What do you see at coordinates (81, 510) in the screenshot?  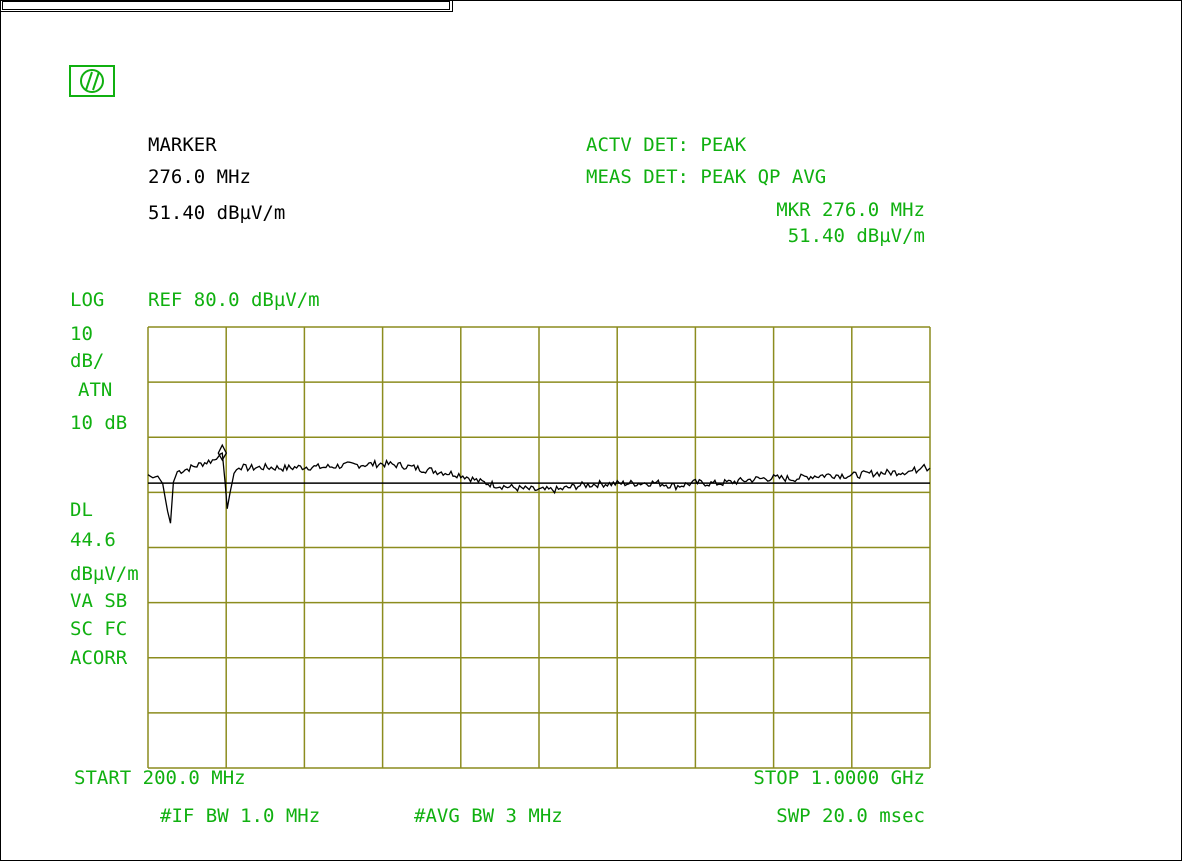 I see `display-line-label: DL` at bounding box center [81, 510].